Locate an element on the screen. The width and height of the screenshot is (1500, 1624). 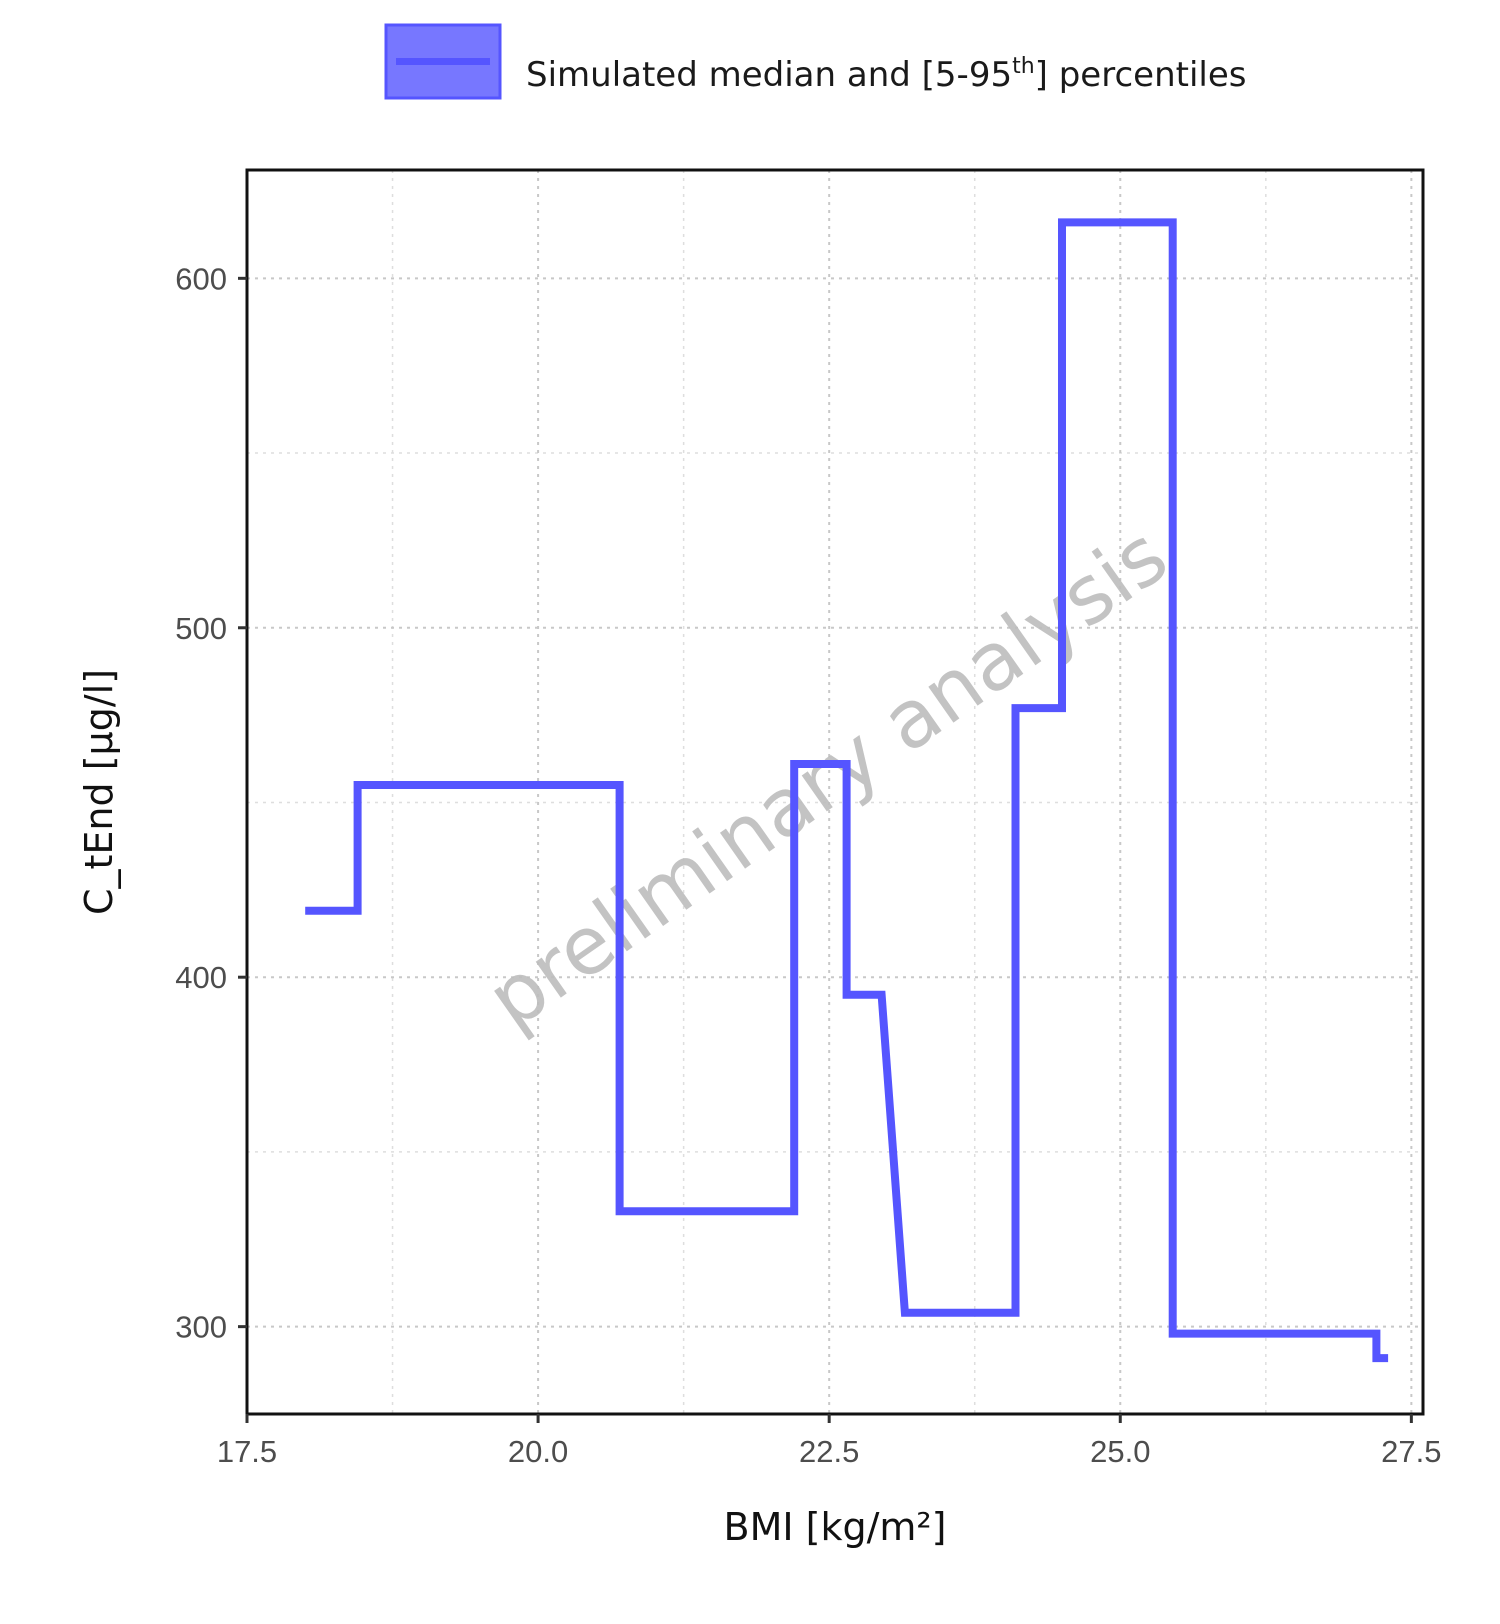
legend-label-end: ] percentiles is located at coordinates (1141, 75).